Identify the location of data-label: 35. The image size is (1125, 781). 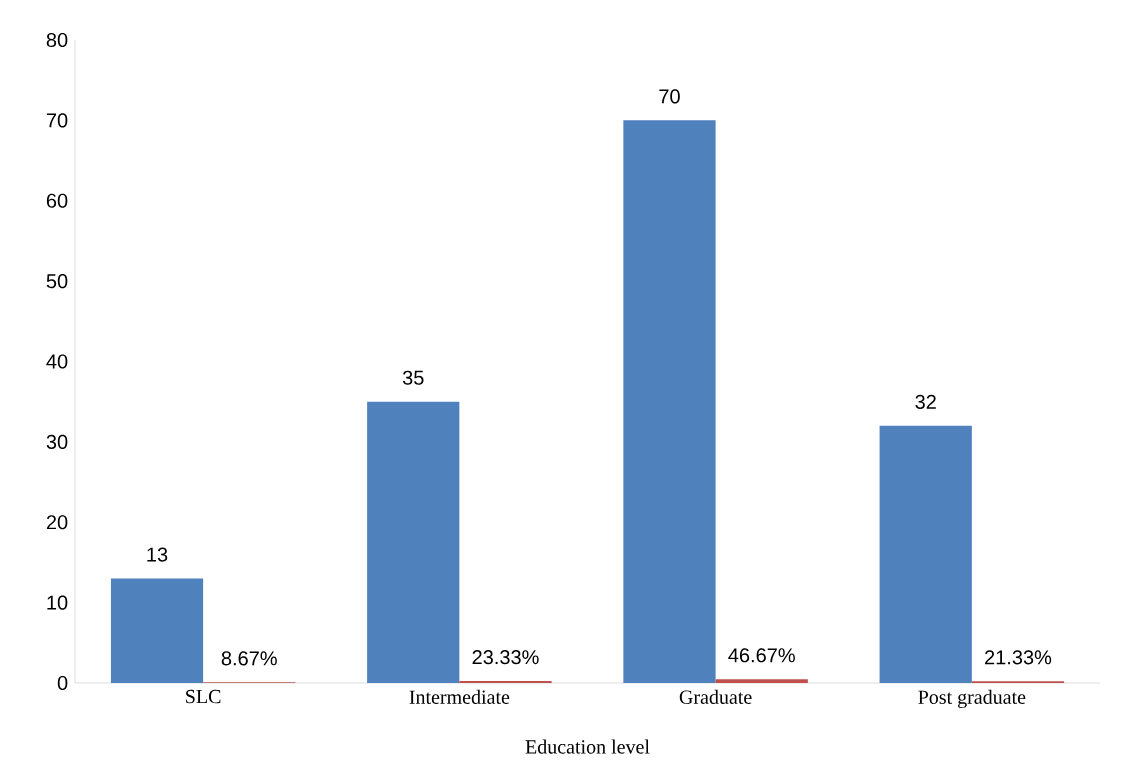
(413, 377).